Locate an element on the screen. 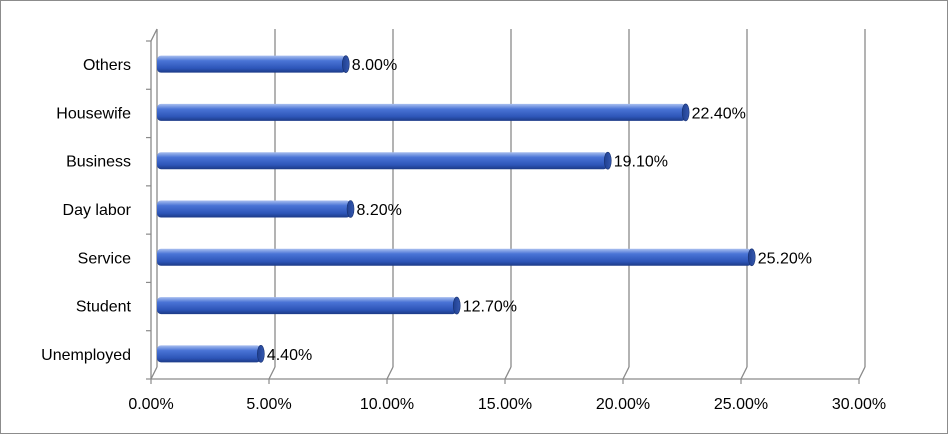  x-tick-label-1: 5.00% is located at coordinates (268, 404).